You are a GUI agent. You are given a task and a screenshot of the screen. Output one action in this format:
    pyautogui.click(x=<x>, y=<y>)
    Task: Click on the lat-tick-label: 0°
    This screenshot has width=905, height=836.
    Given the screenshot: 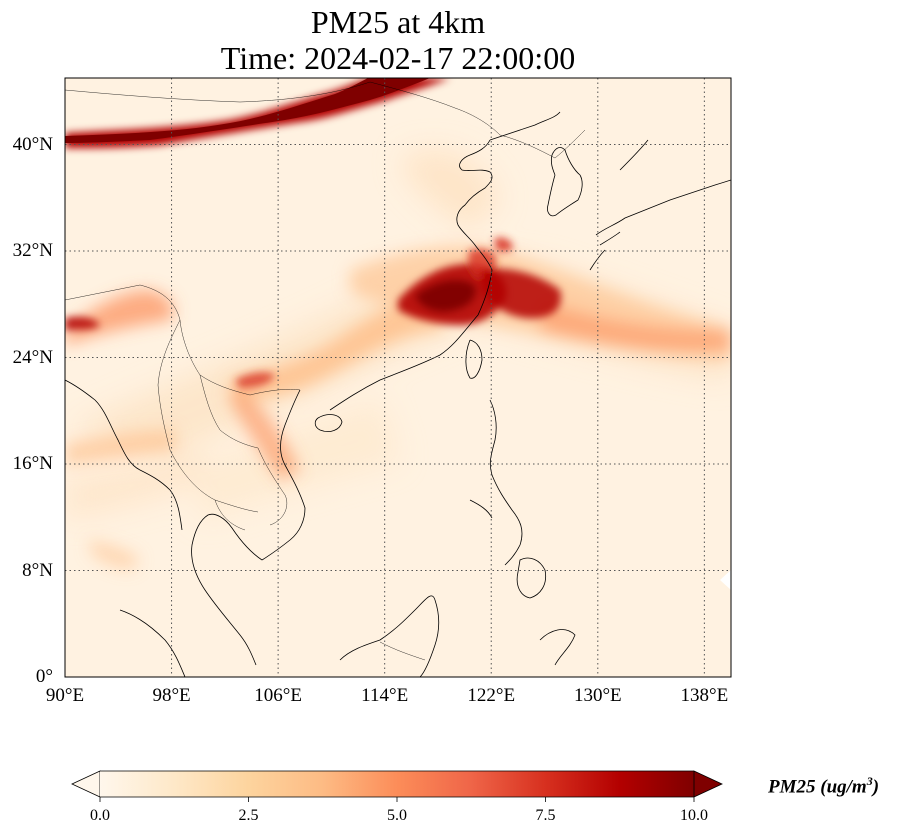 What is the action you would take?
    pyautogui.click(x=44, y=676)
    